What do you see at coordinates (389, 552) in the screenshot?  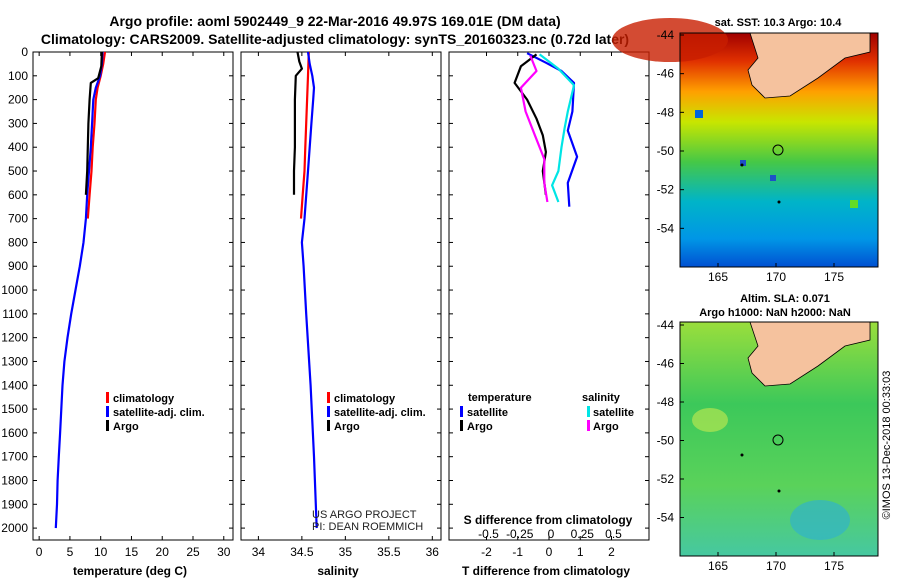 I see `x-tick-label: 35.5` at bounding box center [389, 552].